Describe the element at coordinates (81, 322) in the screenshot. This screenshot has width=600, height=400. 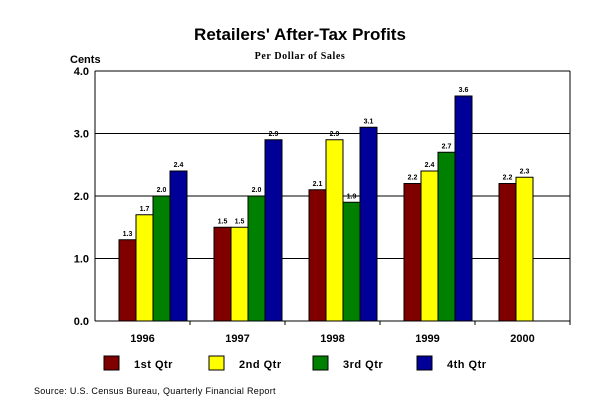
I see `y-tick-label: 0.0` at that location.